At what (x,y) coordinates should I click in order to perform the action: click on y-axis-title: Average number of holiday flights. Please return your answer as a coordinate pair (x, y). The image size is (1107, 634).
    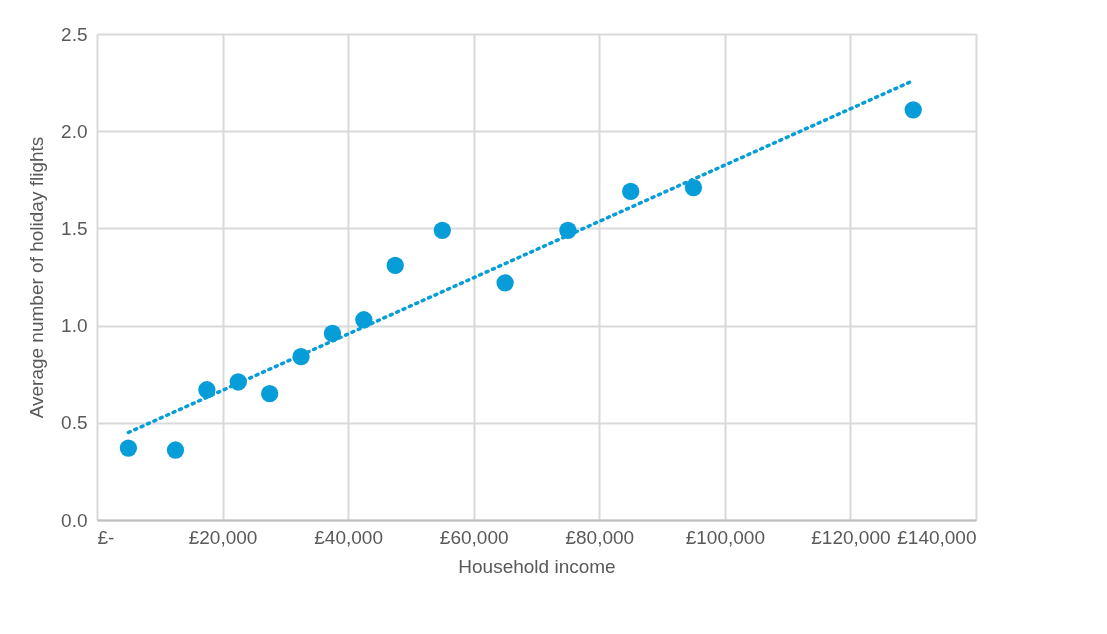
    Looking at the image, I should click on (37, 277).